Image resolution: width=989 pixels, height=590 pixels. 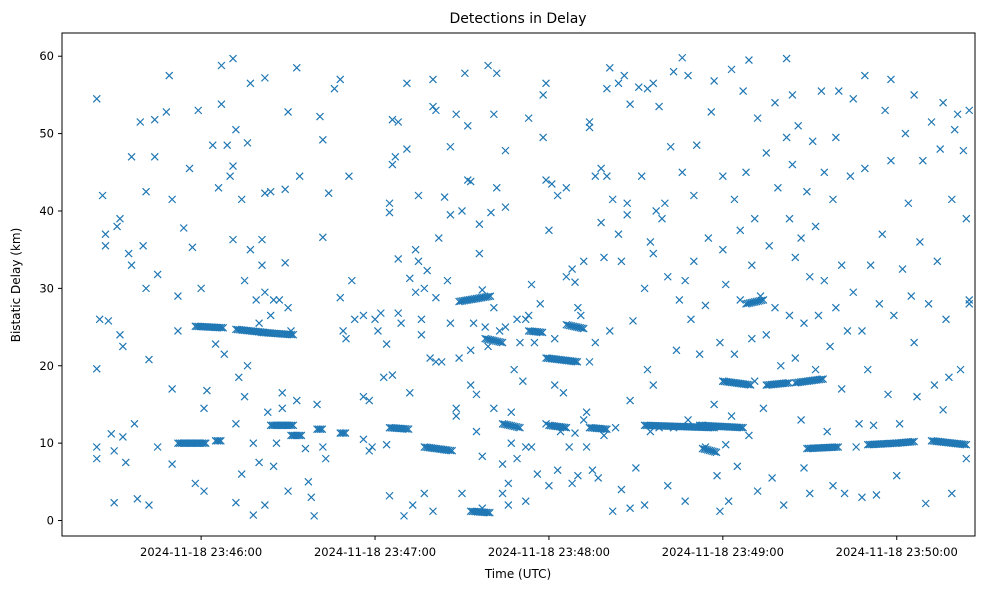 What do you see at coordinates (16, 285) in the screenshot?
I see `y-axis-label: Bistatic Delay (km)` at bounding box center [16, 285].